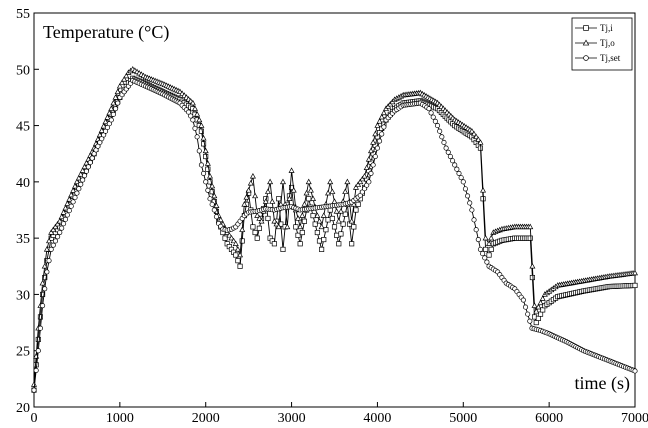 The width and height of the screenshot is (648, 428). Describe the element at coordinates (610, 58) in the screenshot. I see `legend-label: Tj,set` at that location.